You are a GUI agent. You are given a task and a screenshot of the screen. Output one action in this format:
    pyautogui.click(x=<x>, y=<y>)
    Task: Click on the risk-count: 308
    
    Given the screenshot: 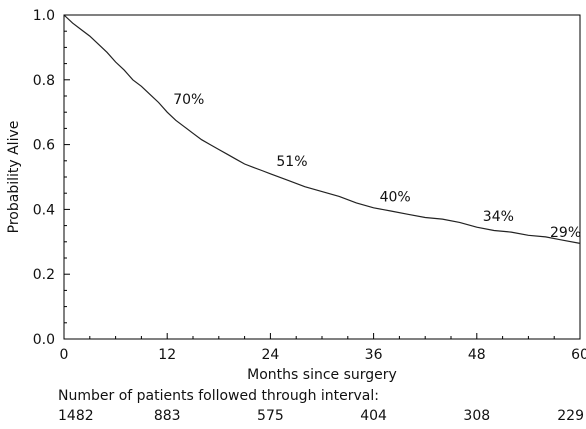 What is the action you would take?
    pyautogui.click(x=476, y=416)
    